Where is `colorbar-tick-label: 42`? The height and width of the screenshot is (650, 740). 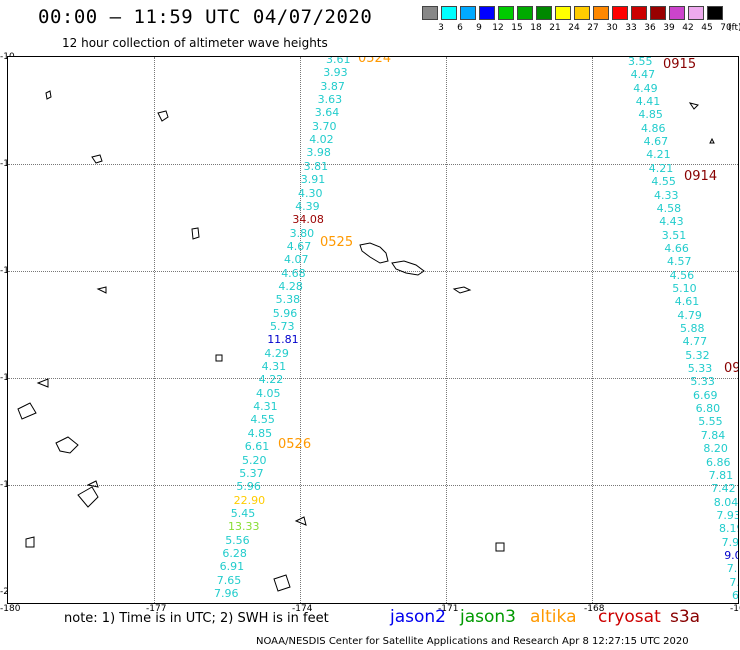 colorbar-tick-label: 42 is located at coordinates (688, 28).